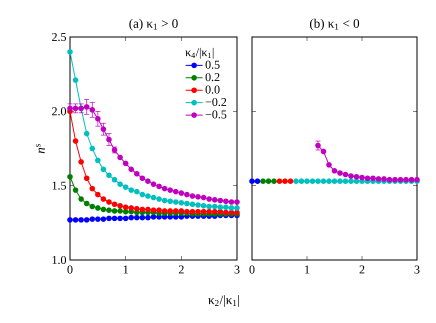 This screenshot has height=323, width=436. I want to click on chart-title: (a) κ$_{1}$ > 0, so click(153, 24).